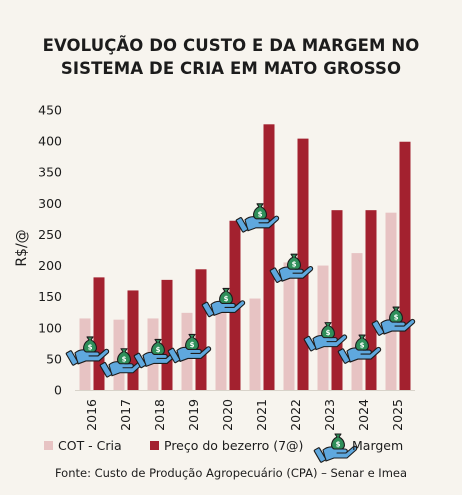 The image size is (462, 495). Describe the element at coordinates (50, 203) in the screenshot. I see `y-tick-label: 300` at that location.